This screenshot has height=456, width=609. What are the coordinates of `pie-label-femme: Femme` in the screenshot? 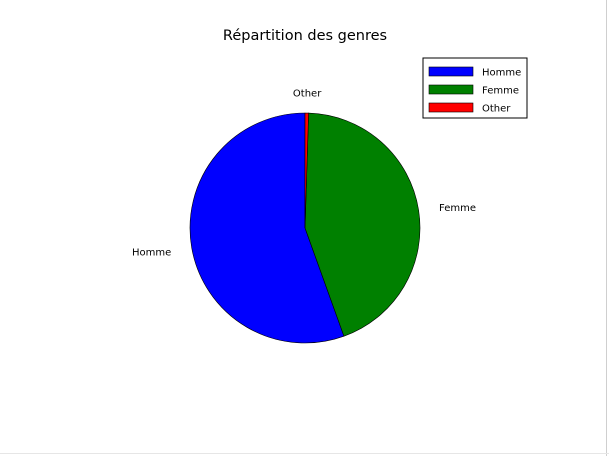 It's located at (457, 208).